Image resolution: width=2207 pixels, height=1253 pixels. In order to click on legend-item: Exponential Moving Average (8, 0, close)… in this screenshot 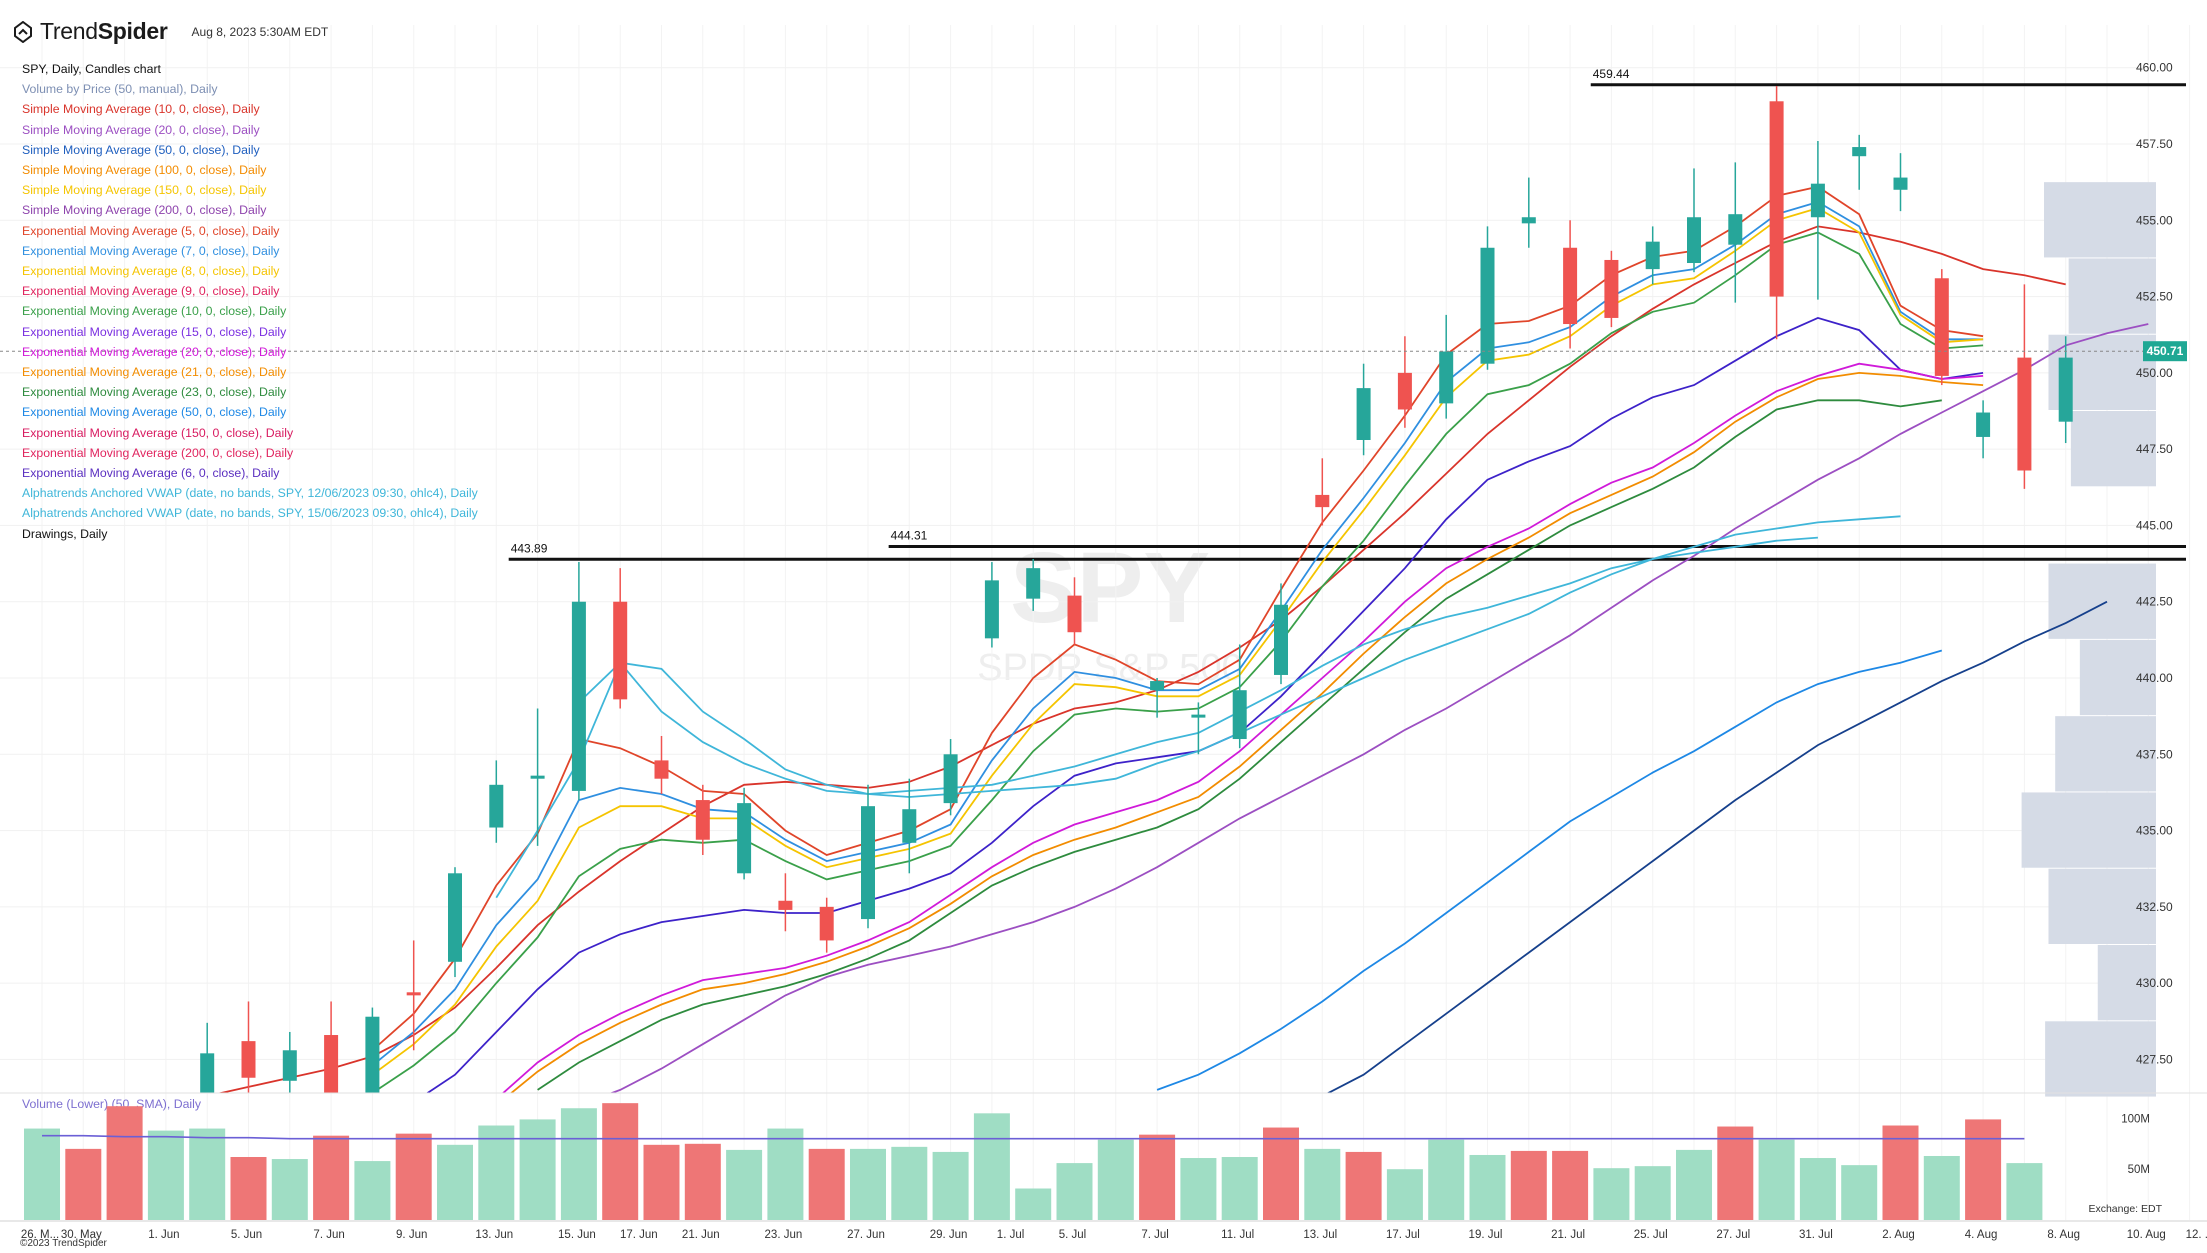, I will do `click(151, 271)`.